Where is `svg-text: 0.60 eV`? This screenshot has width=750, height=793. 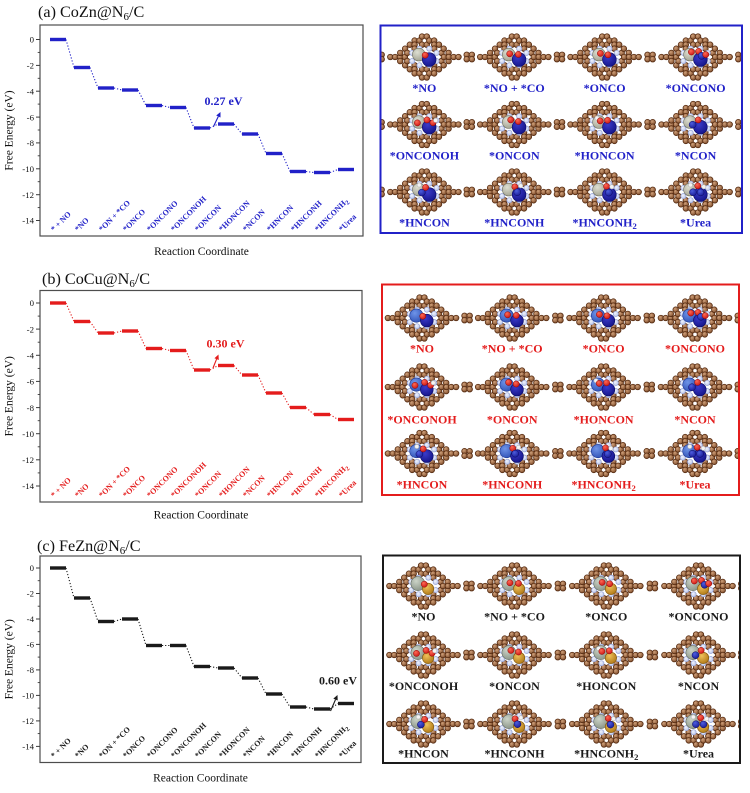
svg-text: 0.60 eV is located at coordinates (338, 681).